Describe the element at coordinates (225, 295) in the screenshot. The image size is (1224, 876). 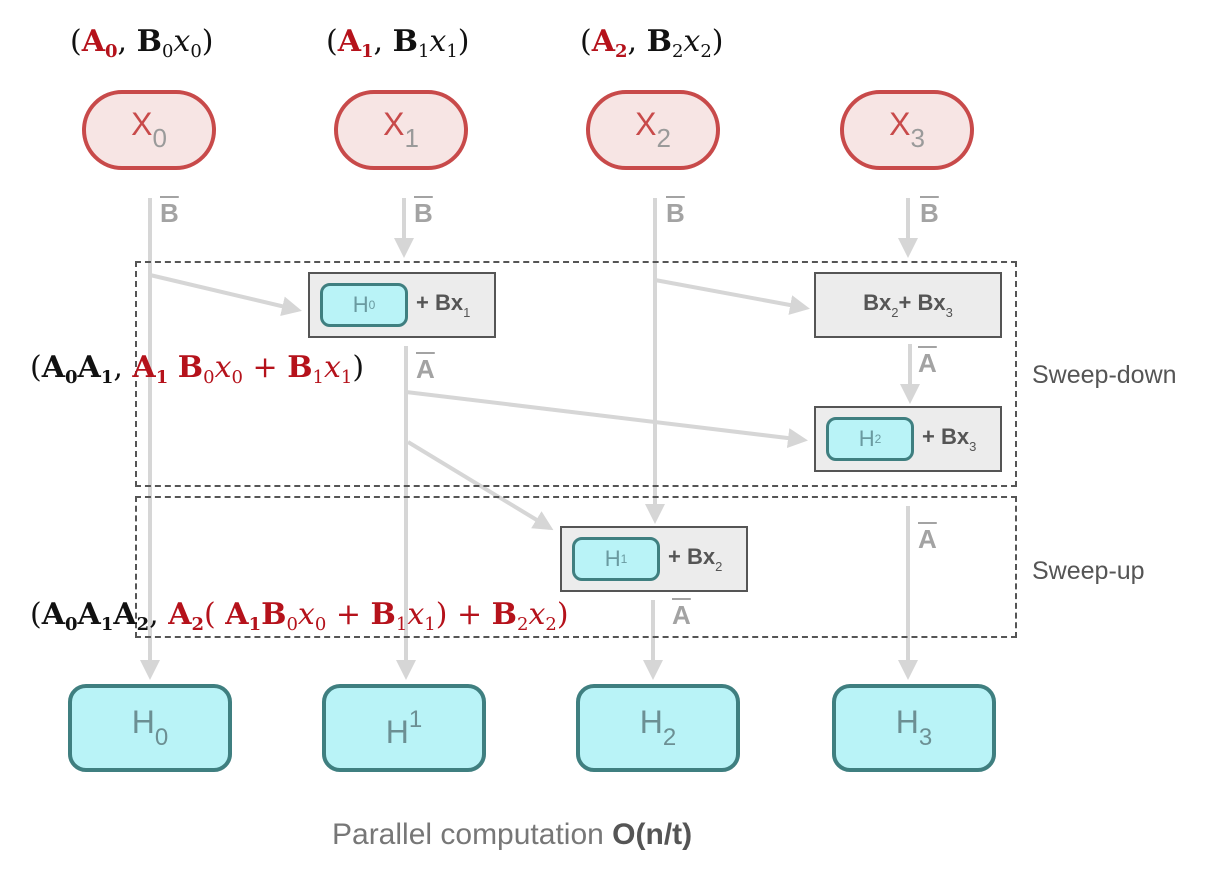
I see `arrow-x0-box1` at that location.